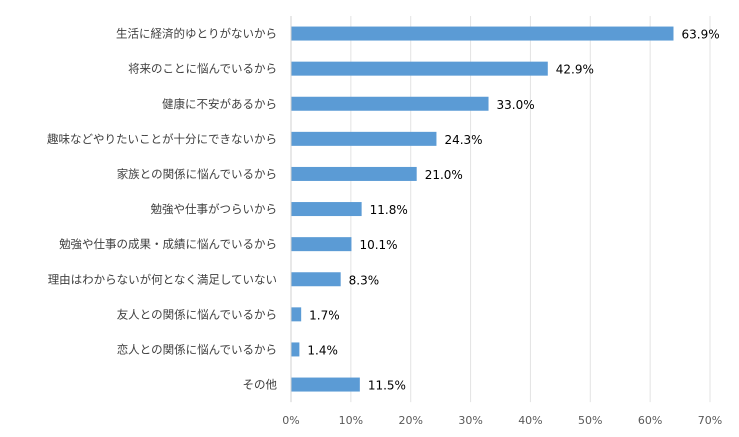  What do you see at coordinates (389, 210) in the screenshot?
I see `value-label: 11.8%` at bounding box center [389, 210].